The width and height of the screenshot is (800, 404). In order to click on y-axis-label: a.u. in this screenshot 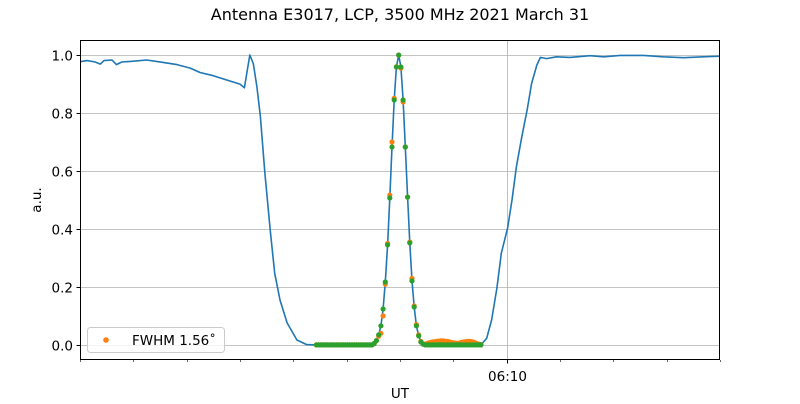, I will do `click(37, 199)`.